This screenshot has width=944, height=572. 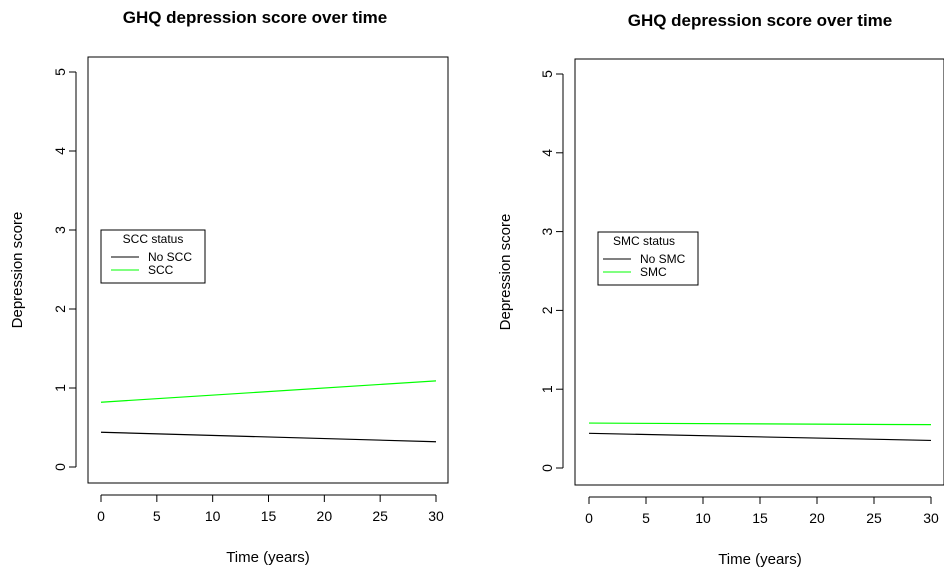 What do you see at coordinates (60, 72) in the screenshot?
I see `left-y-tick-label: 5` at bounding box center [60, 72].